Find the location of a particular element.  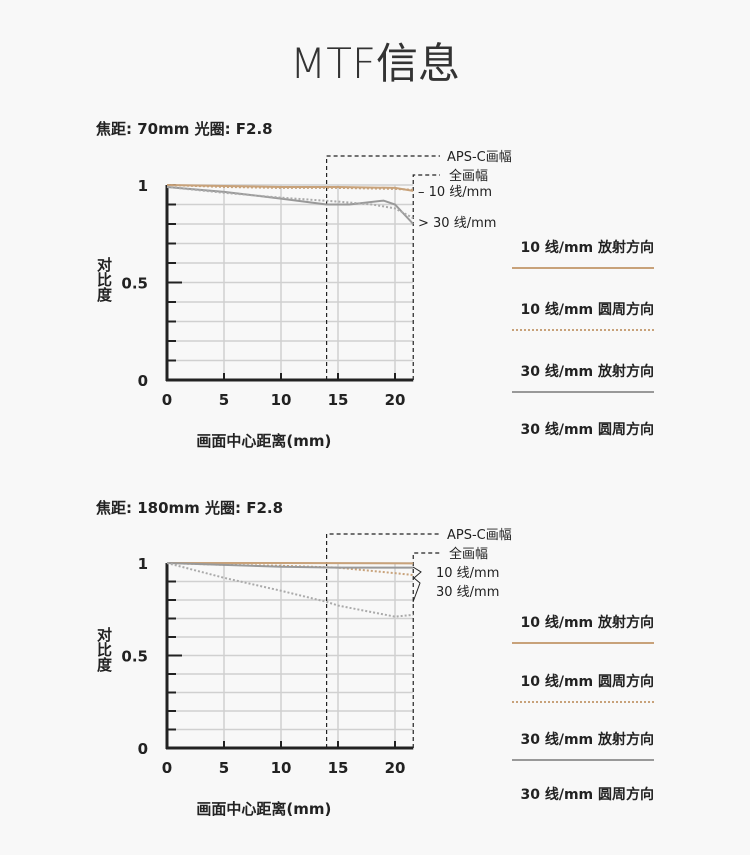

curve-label-10: 10 线/mm is located at coordinates (467, 573).